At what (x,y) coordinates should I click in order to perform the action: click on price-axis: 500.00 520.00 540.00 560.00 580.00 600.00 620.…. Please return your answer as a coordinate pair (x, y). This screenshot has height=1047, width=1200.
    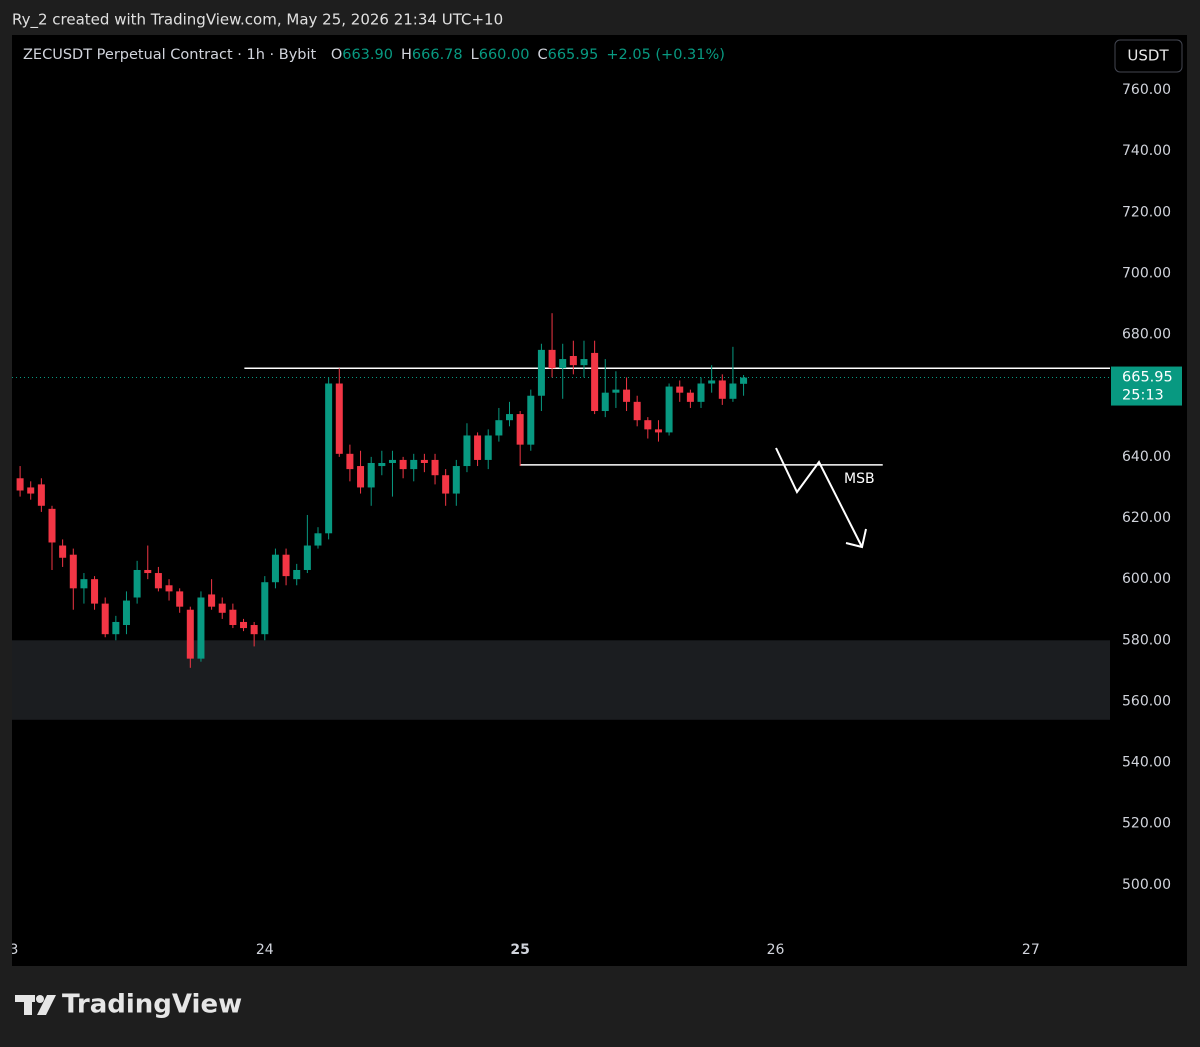
    Looking at the image, I should click on (1146, 487).